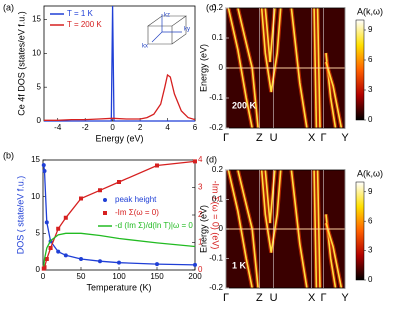 The height and width of the screenshot is (309, 399). I want to click on y2-tick-label: 1, so click(200, 242).